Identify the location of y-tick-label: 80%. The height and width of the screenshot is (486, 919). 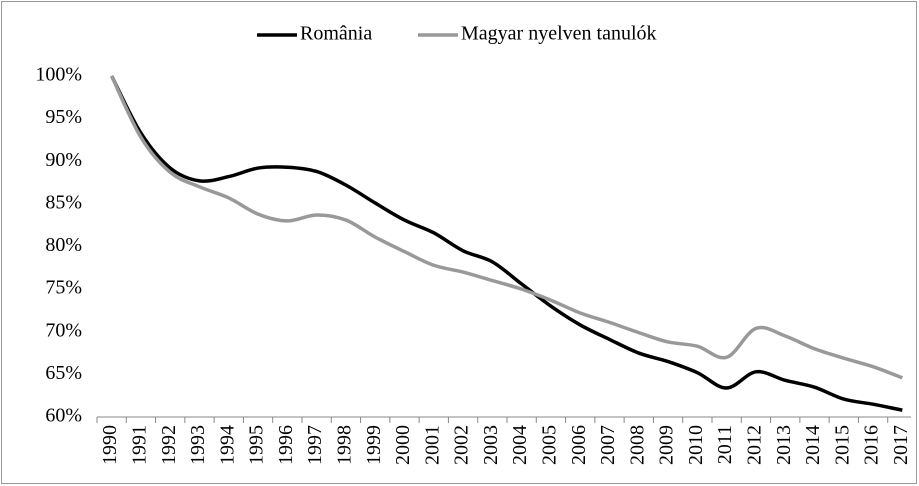
(63, 245).